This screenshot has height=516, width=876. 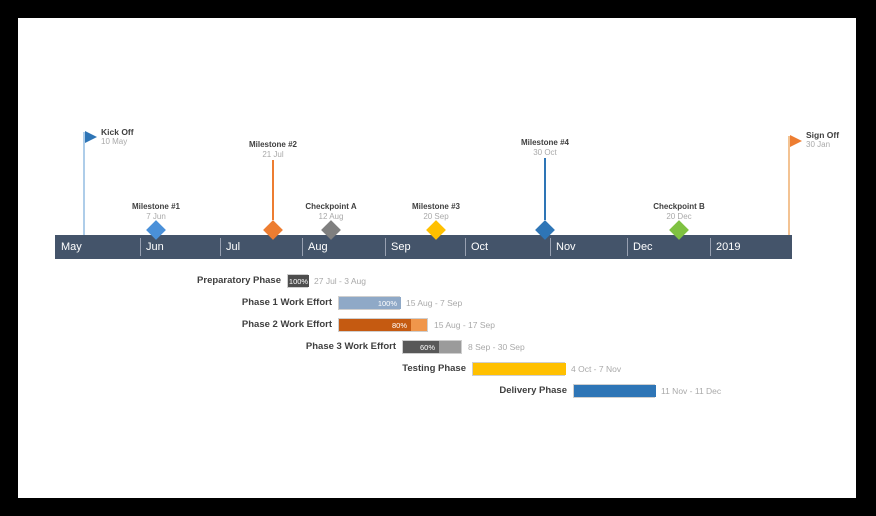 I want to click on milestone-date: 20 Sep, so click(x=436, y=216).